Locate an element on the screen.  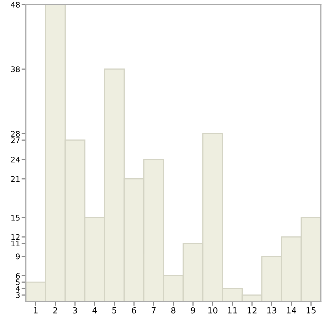
x-tick-label: 11 is located at coordinates (233, 311).